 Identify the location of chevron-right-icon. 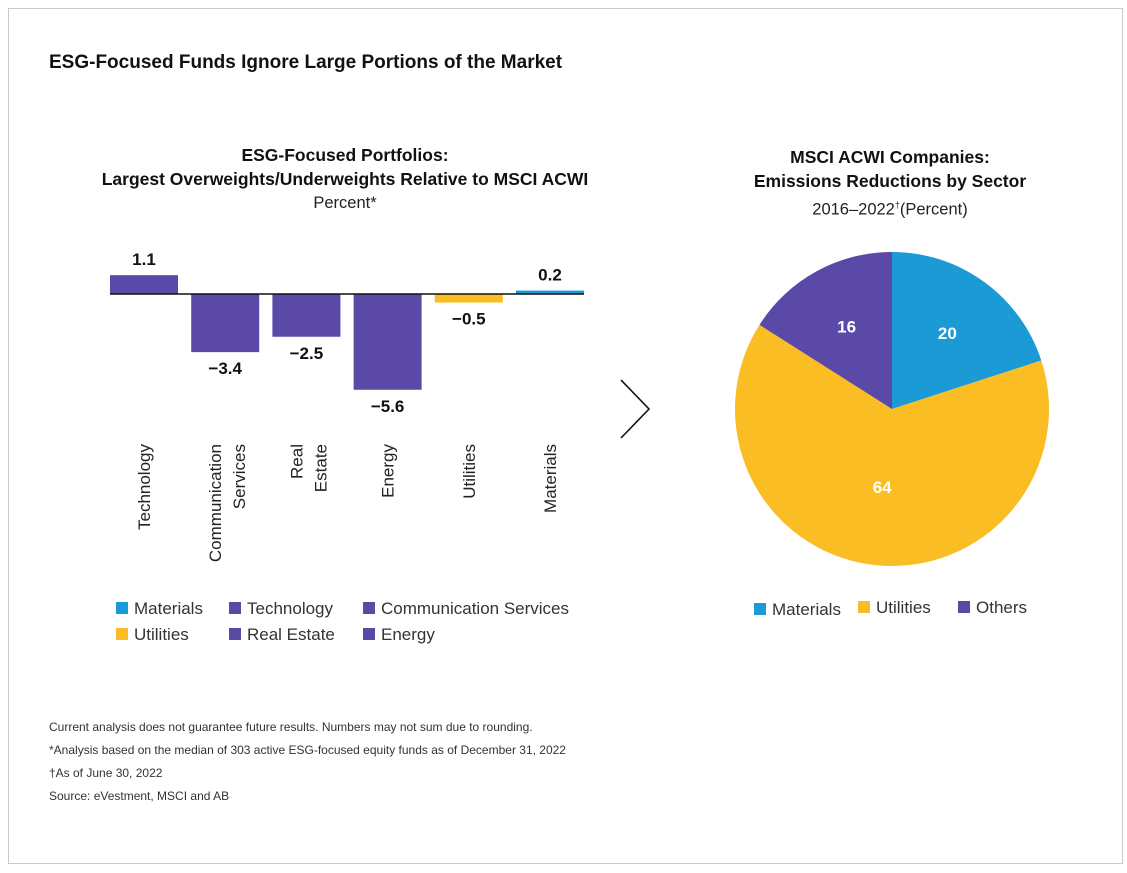
(635, 409).